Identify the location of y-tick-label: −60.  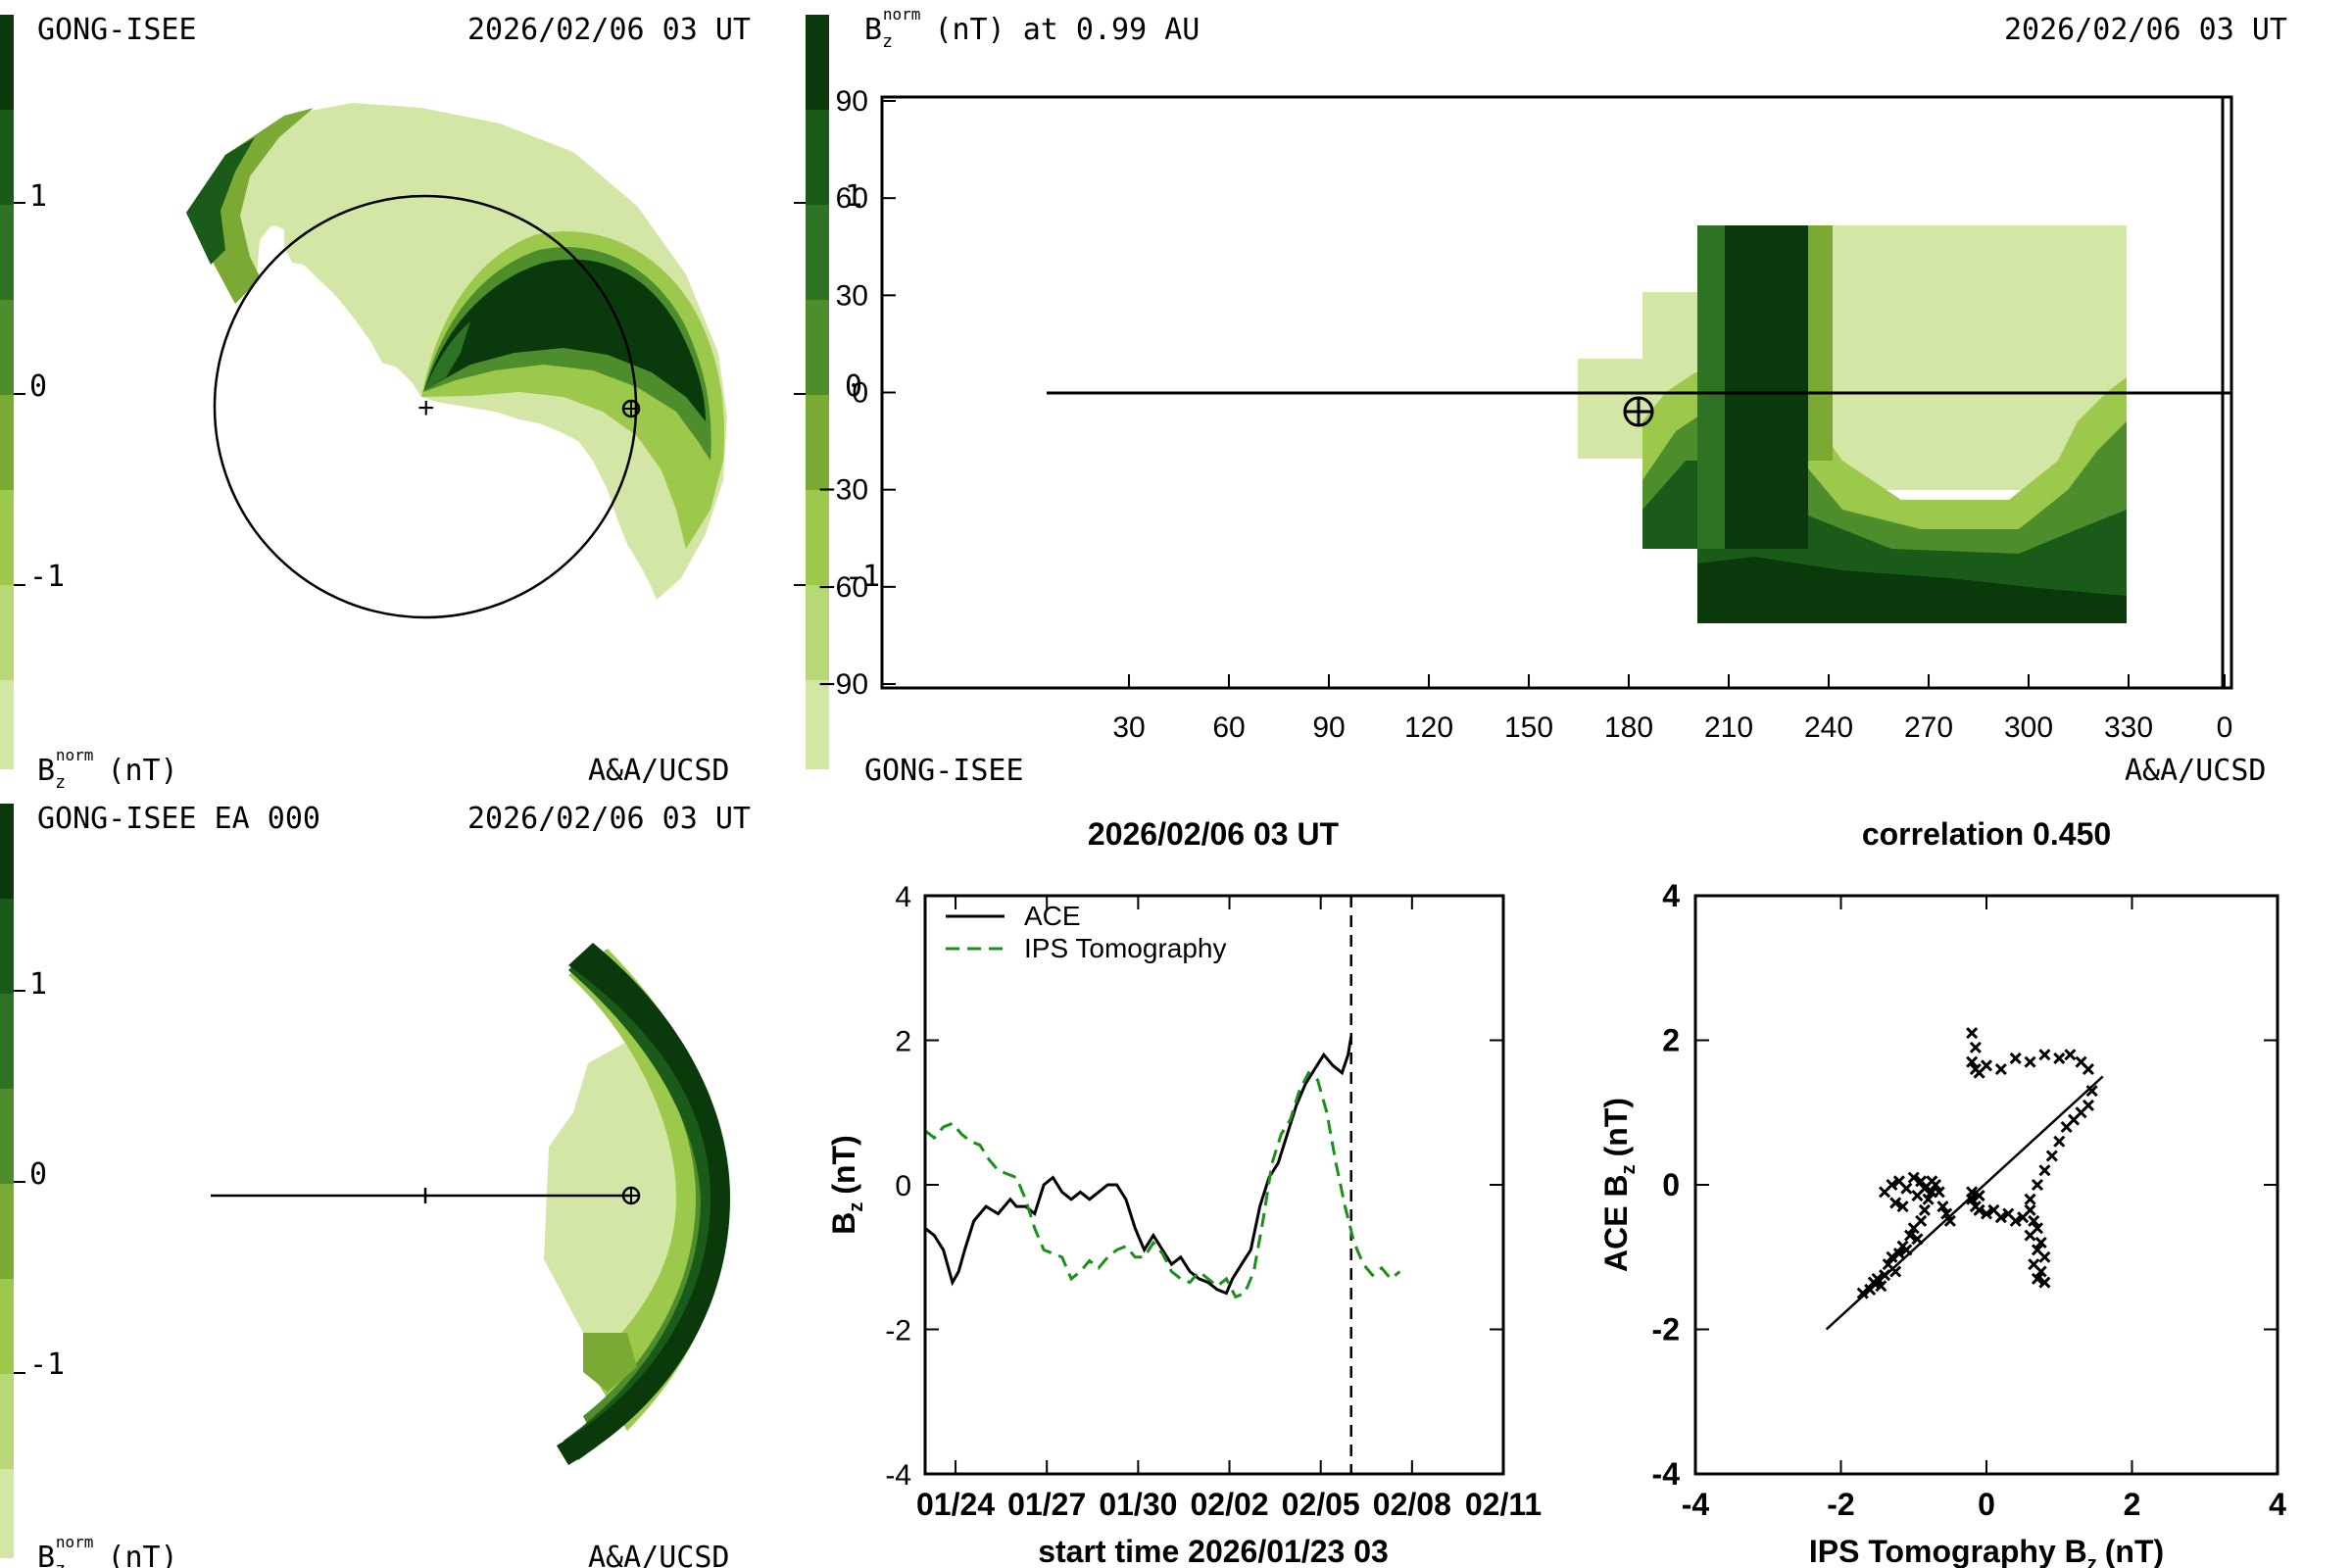
(843, 587).